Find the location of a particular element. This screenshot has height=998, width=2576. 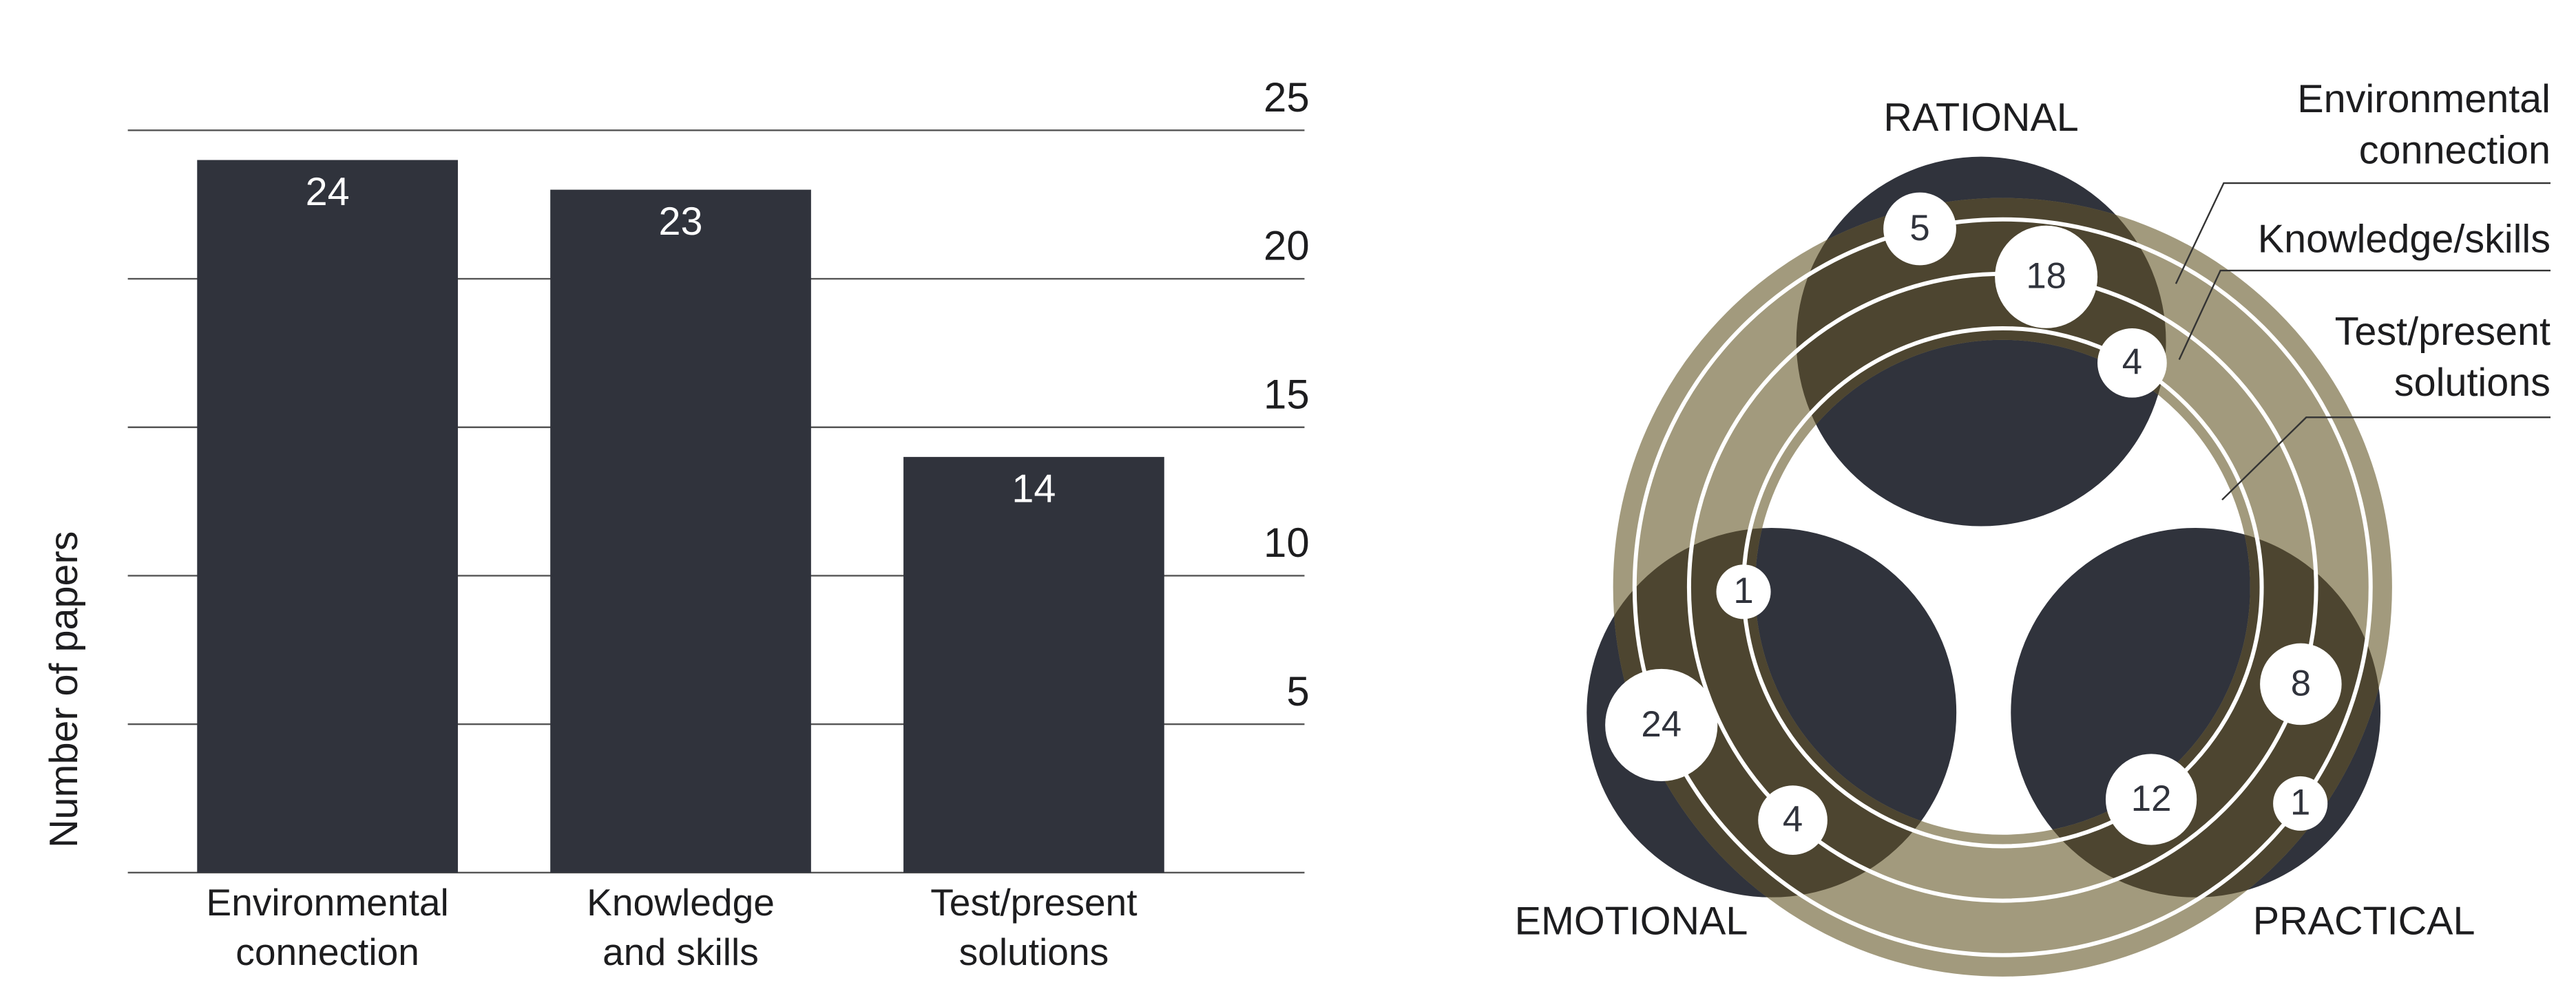

set-label: EMOTIONAL is located at coordinates (1631, 921).